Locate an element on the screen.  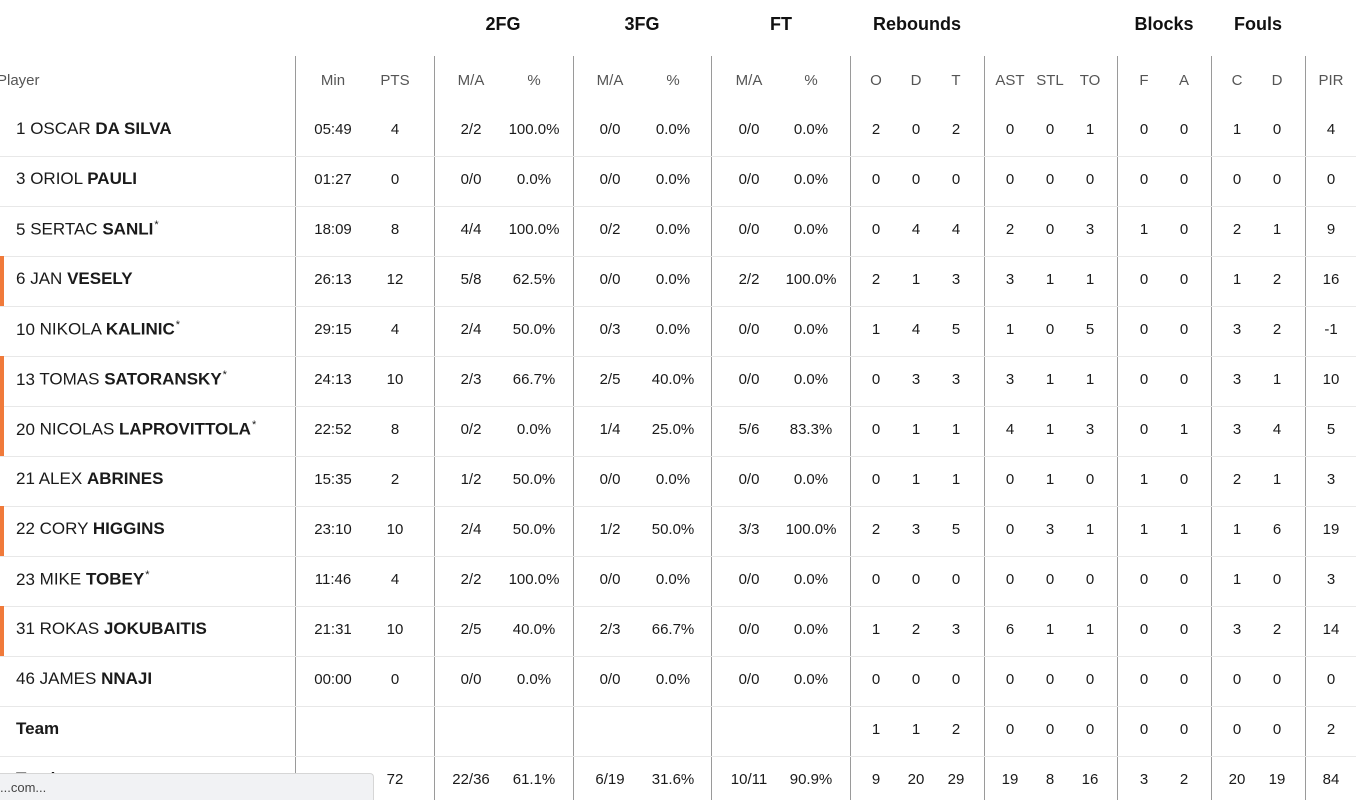
col-header-fg3_ma: M/A is located at coordinates (610, 80).